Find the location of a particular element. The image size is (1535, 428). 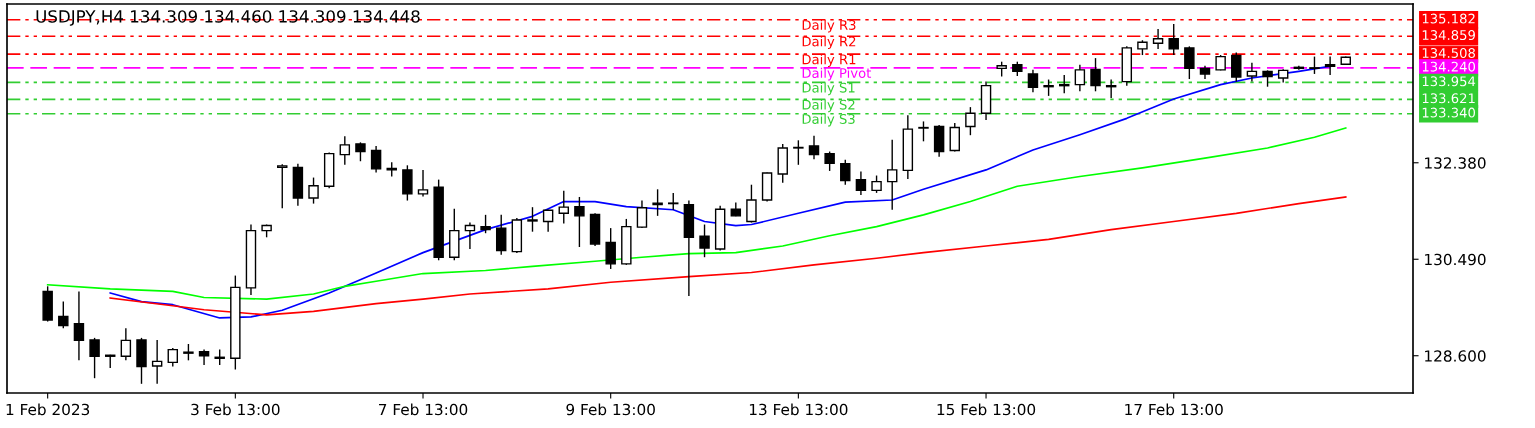

ref-line-label: Daily Pivot is located at coordinates (837, 74).